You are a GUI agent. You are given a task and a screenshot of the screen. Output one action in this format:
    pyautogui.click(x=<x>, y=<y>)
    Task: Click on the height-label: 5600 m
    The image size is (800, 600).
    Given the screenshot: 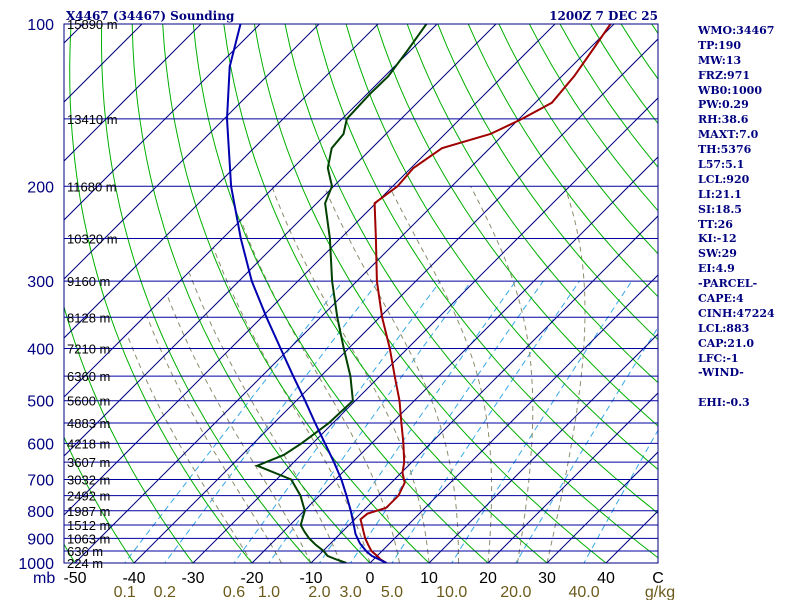 What is the action you would take?
    pyautogui.click(x=88, y=401)
    